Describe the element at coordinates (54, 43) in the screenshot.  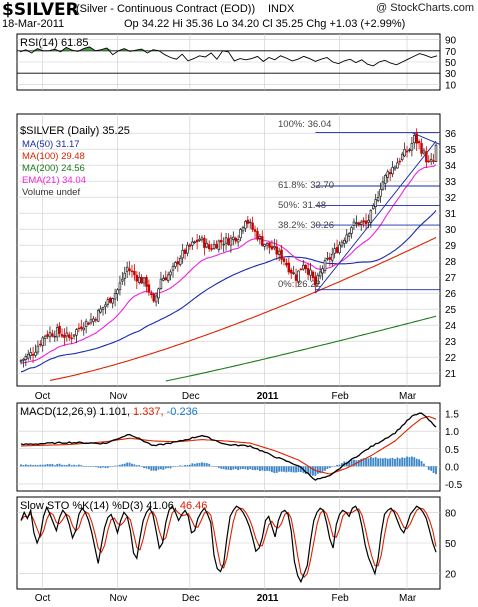
I see `rsi-legend: RSI(14) 61.85` at that location.